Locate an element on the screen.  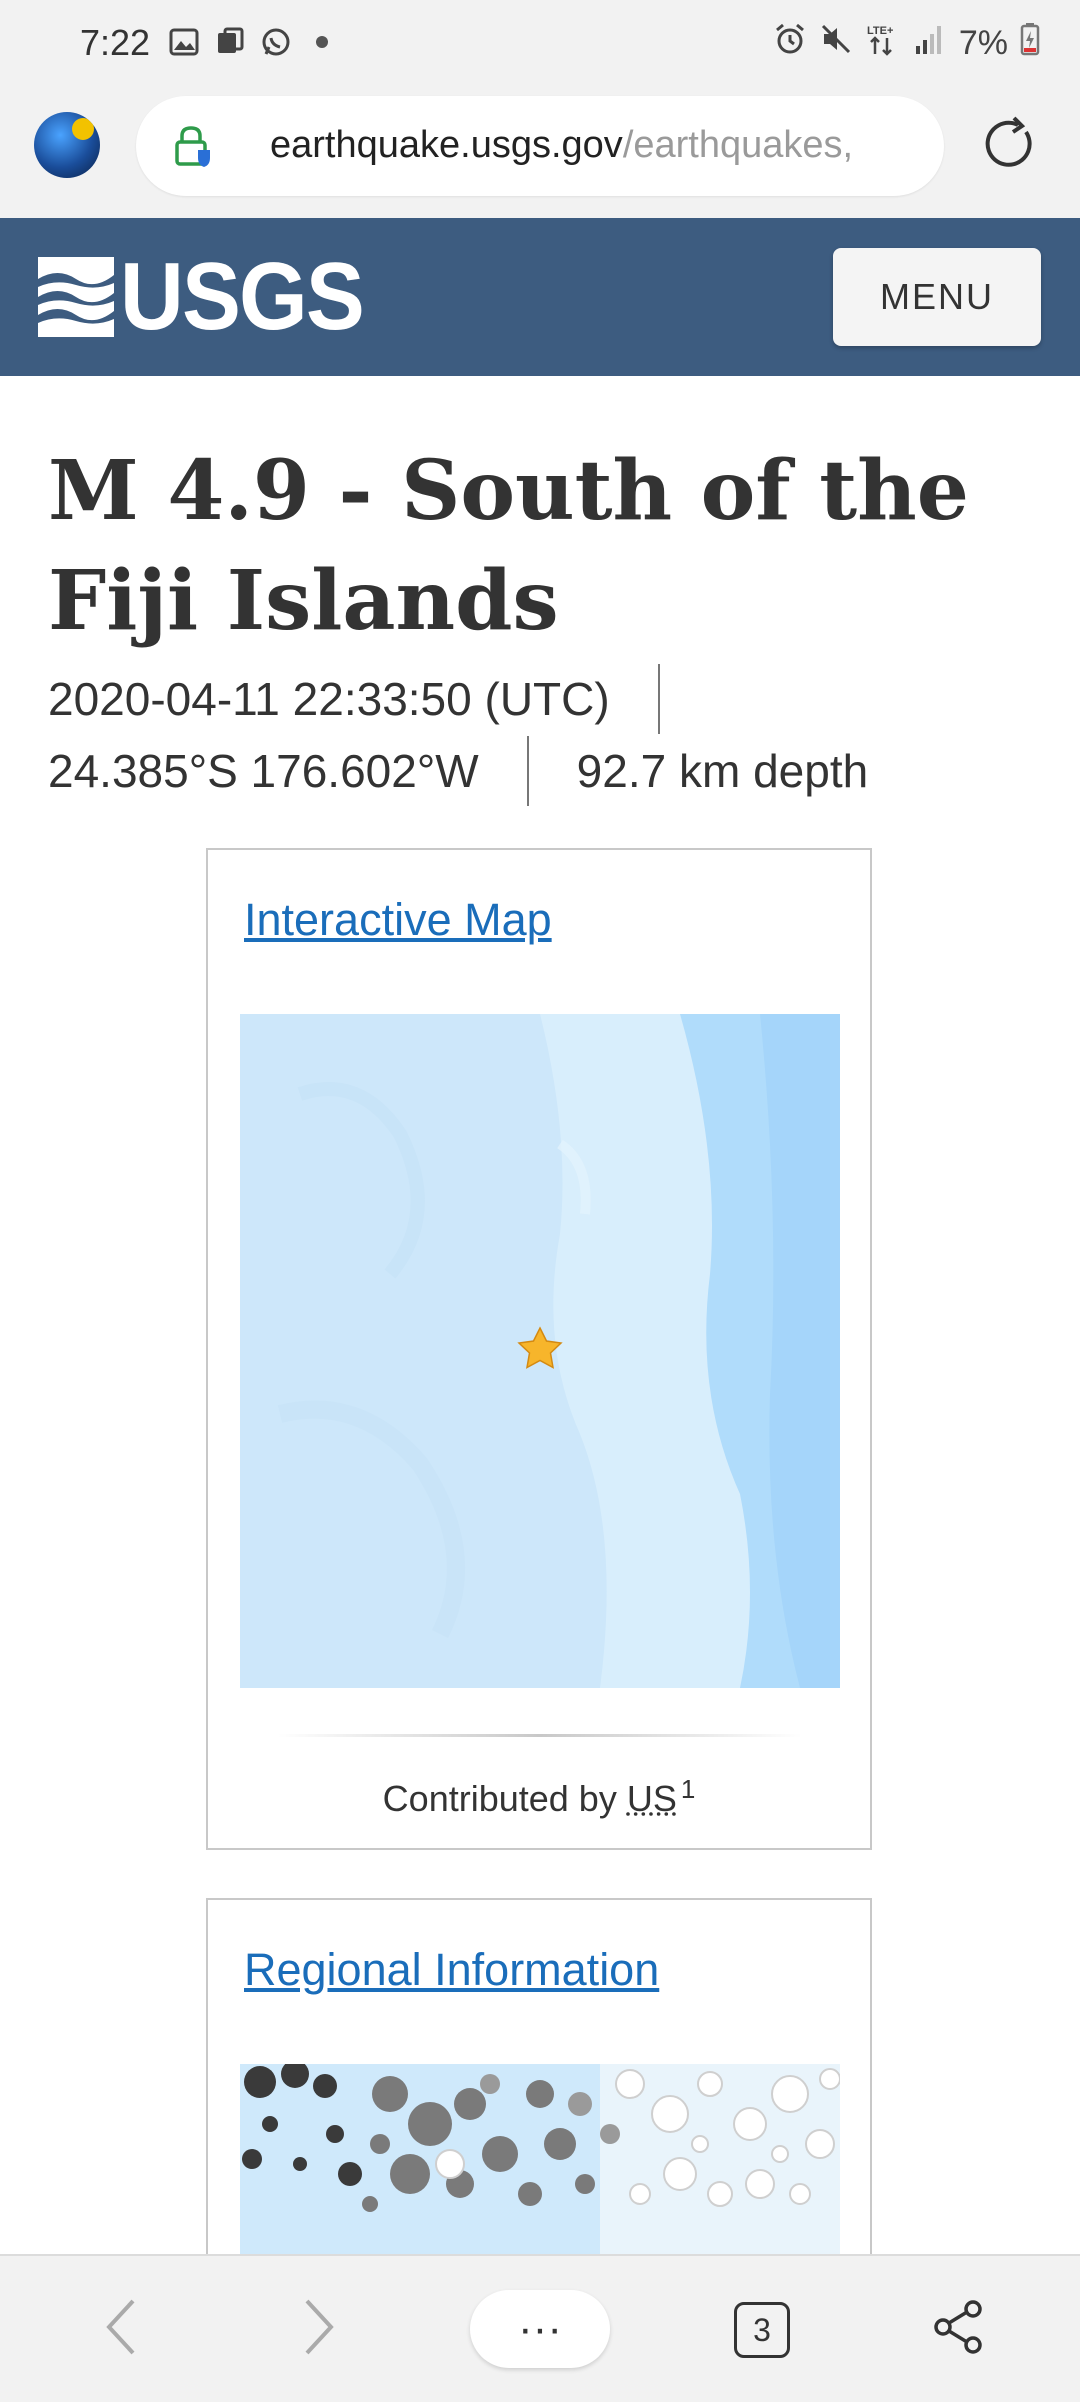
lte-icon: LTE+ is located at coordinates (883, 43).